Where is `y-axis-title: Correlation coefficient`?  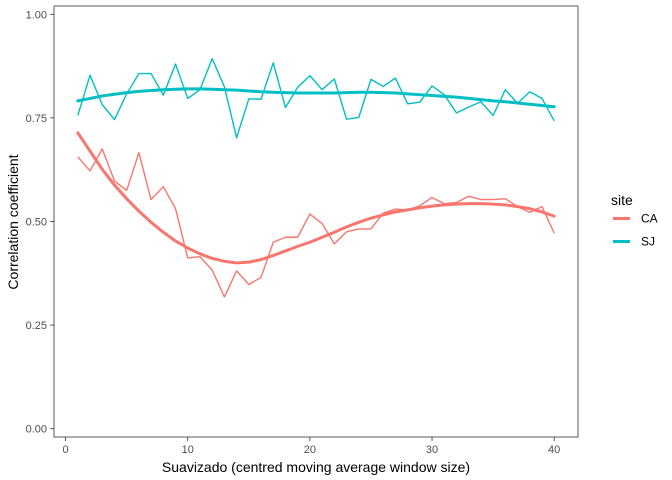 y-axis-title: Correlation coefficient is located at coordinates (13, 221).